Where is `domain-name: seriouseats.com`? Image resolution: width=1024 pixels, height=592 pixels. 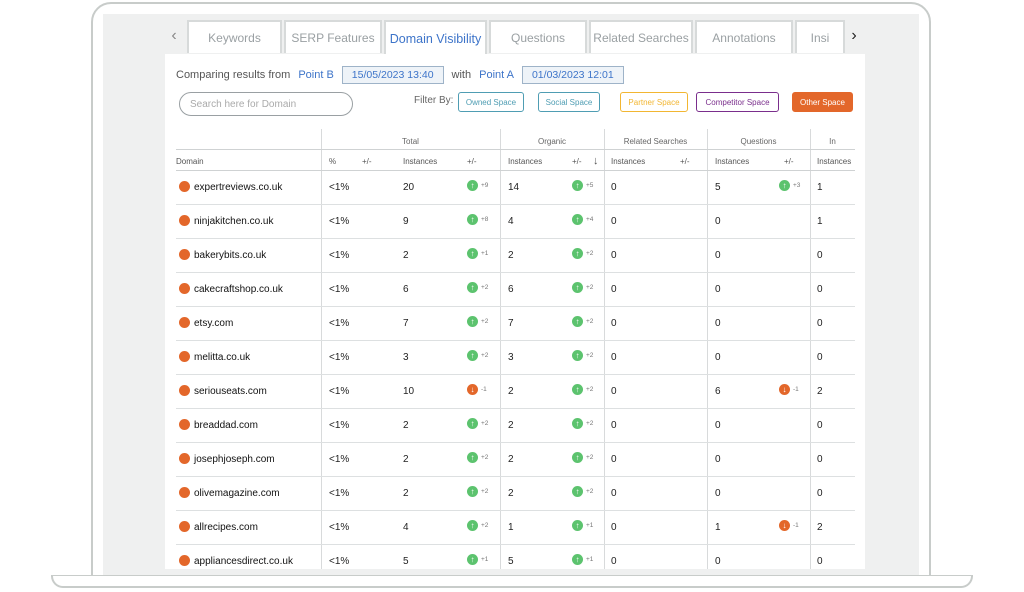 domain-name: seriouseats.com is located at coordinates (230, 391).